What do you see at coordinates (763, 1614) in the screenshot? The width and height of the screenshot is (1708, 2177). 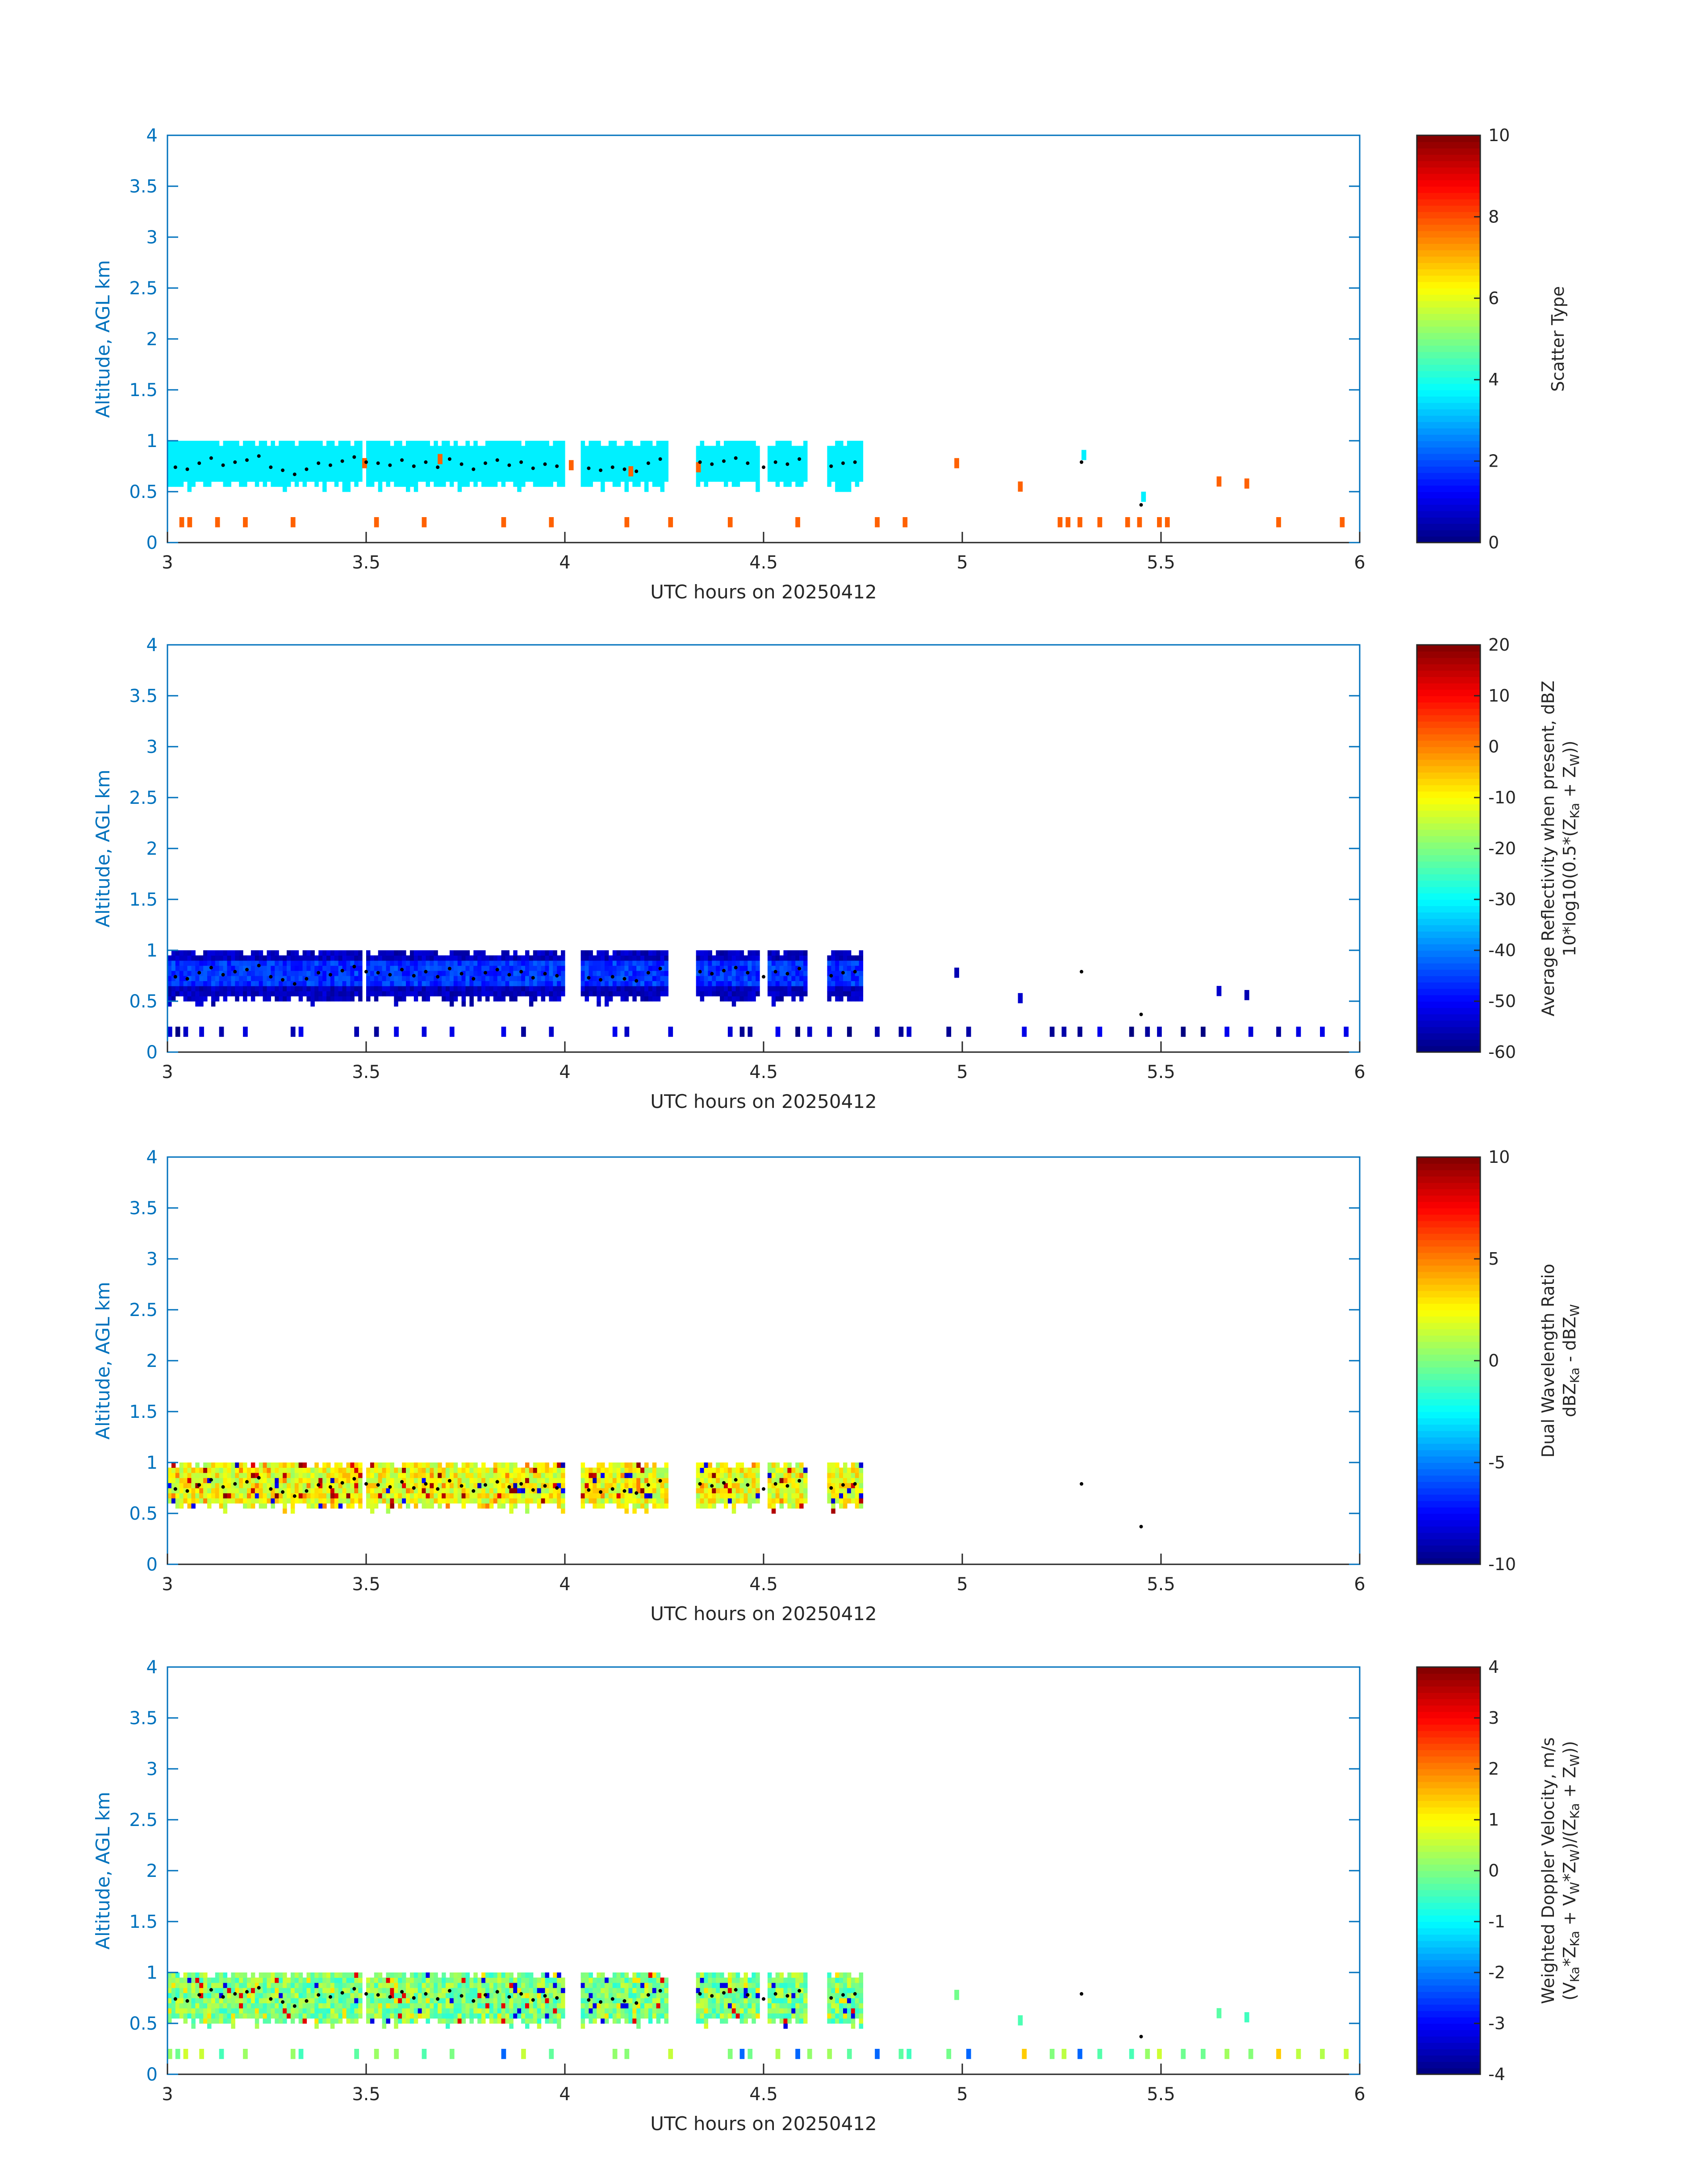 I see `x-axis-label: UTC hours on 20250412` at bounding box center [763, 1614].